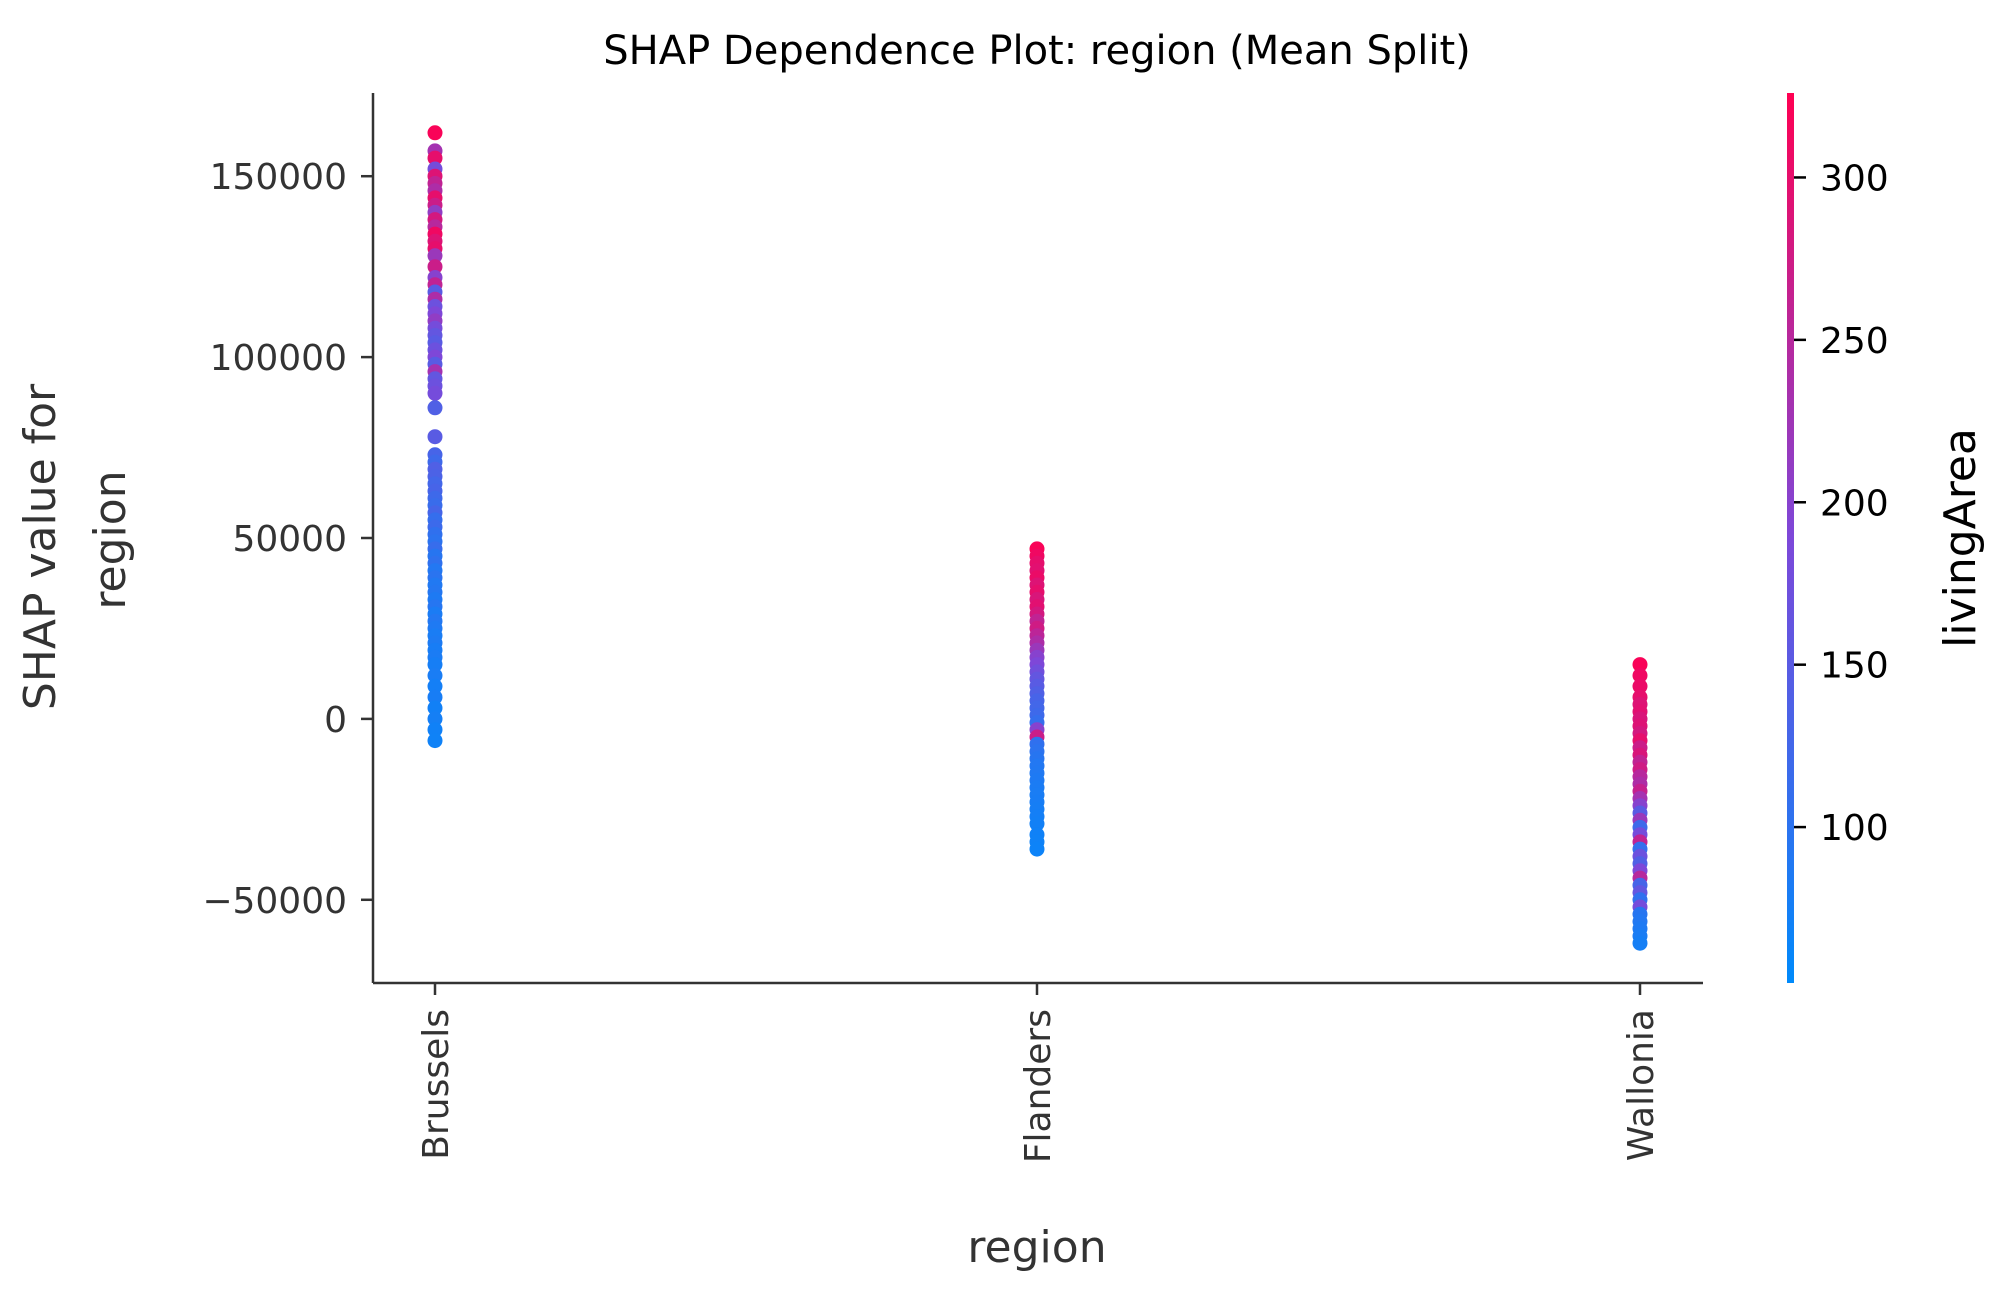  What do you see at coordinates (274, 901) in the screenshot?
I see `y-tick-label: −50000` at bounding box center [274, 901].